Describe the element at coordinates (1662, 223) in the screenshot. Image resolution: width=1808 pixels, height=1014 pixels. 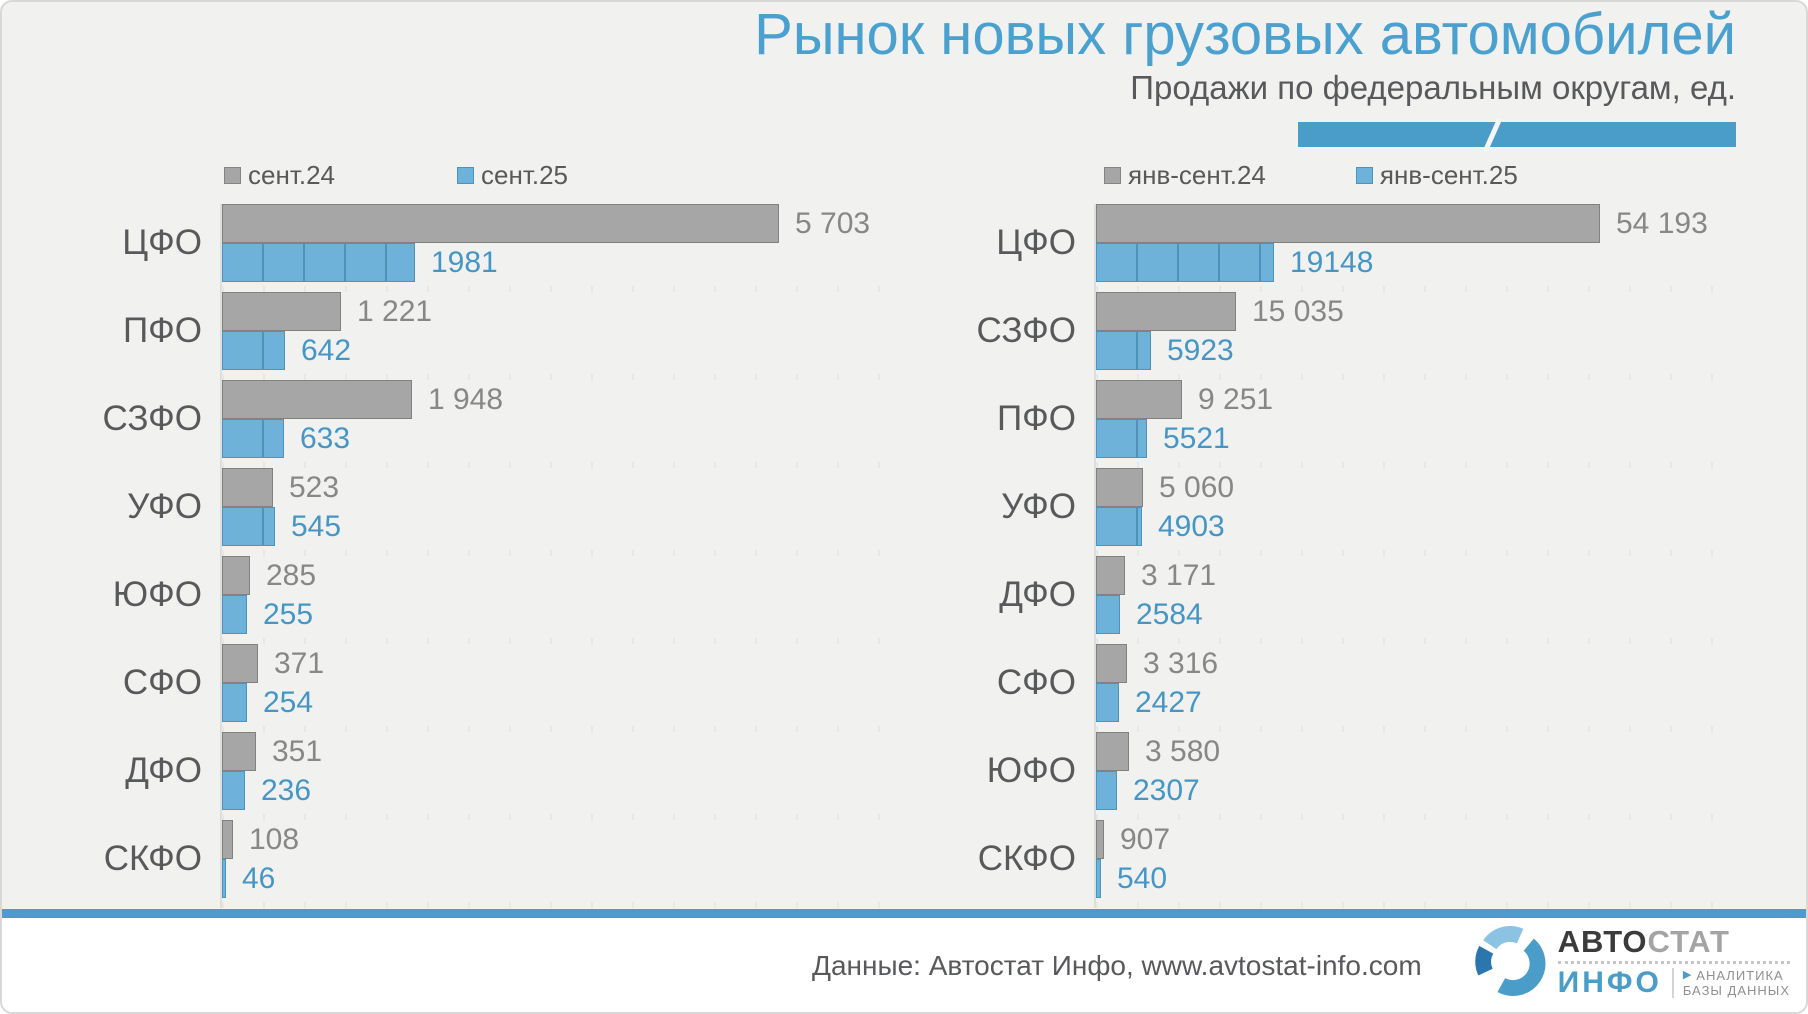
I see `value-label: 54 193` at that location.